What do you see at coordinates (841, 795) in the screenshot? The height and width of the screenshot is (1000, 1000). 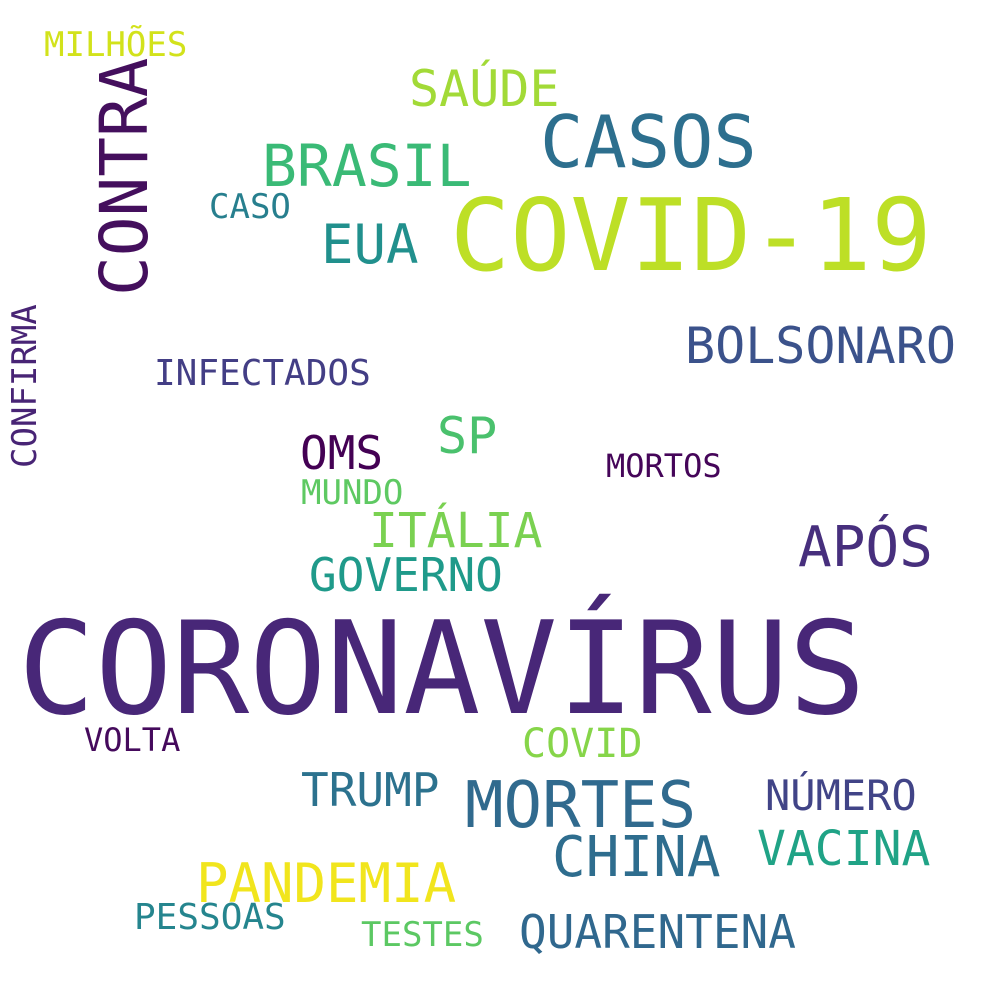 I see `word-numero: NÚMERO` at bounding box center [841, 795].